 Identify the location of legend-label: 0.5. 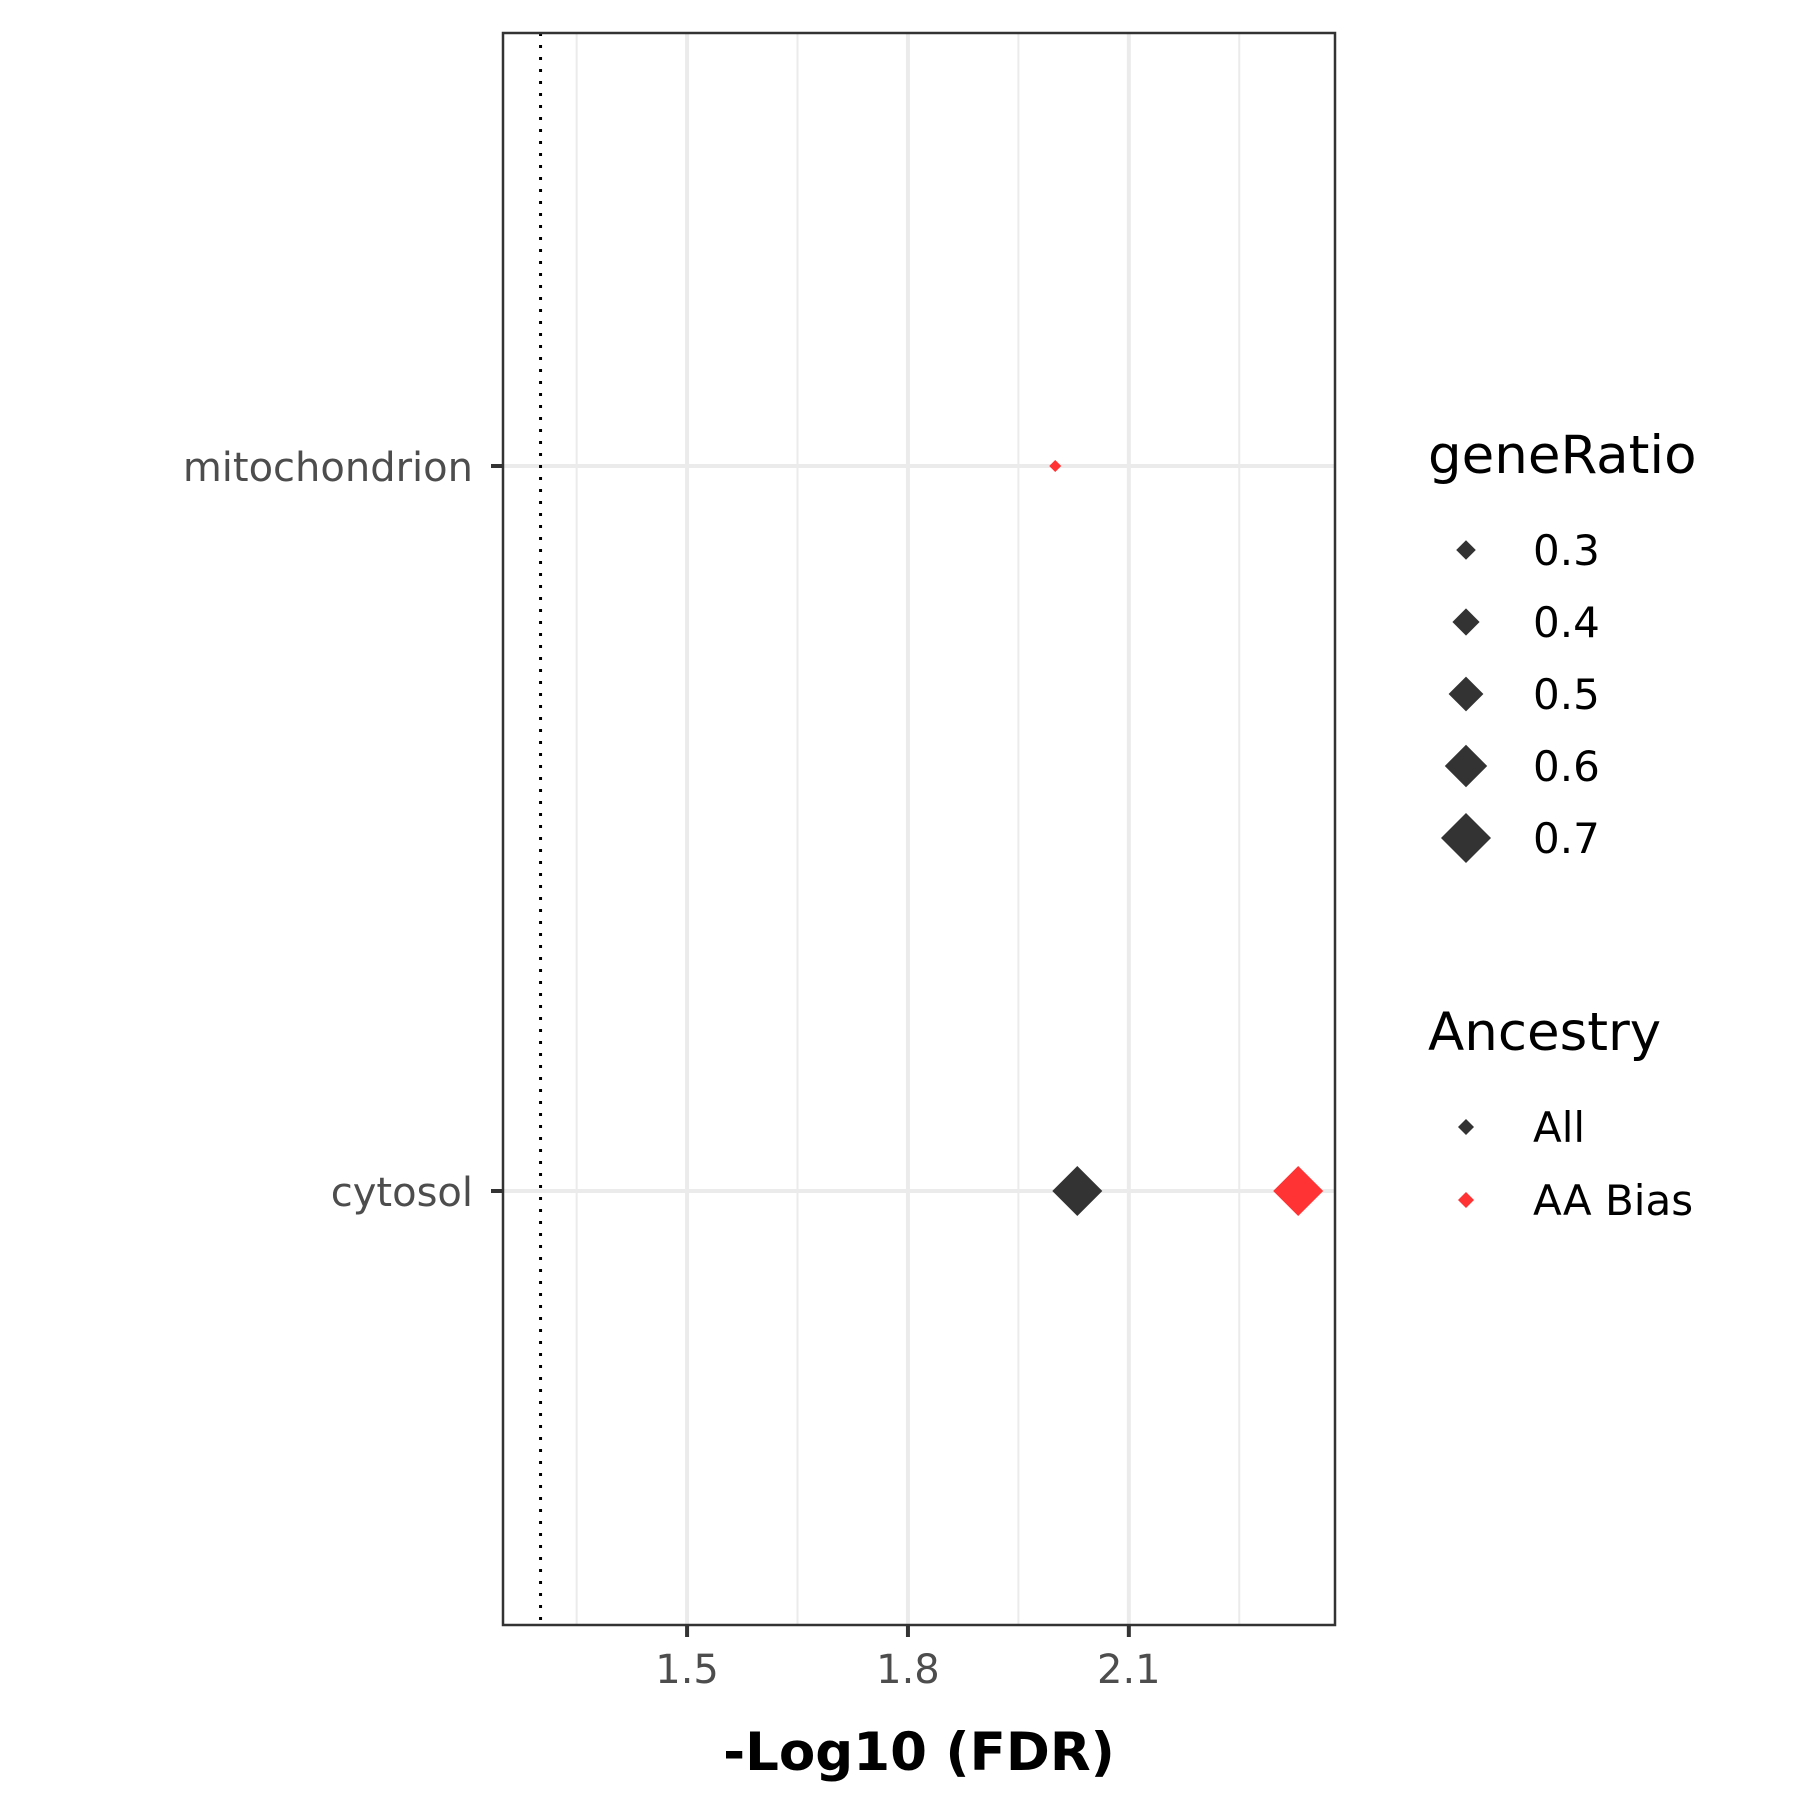
(1566, 694).